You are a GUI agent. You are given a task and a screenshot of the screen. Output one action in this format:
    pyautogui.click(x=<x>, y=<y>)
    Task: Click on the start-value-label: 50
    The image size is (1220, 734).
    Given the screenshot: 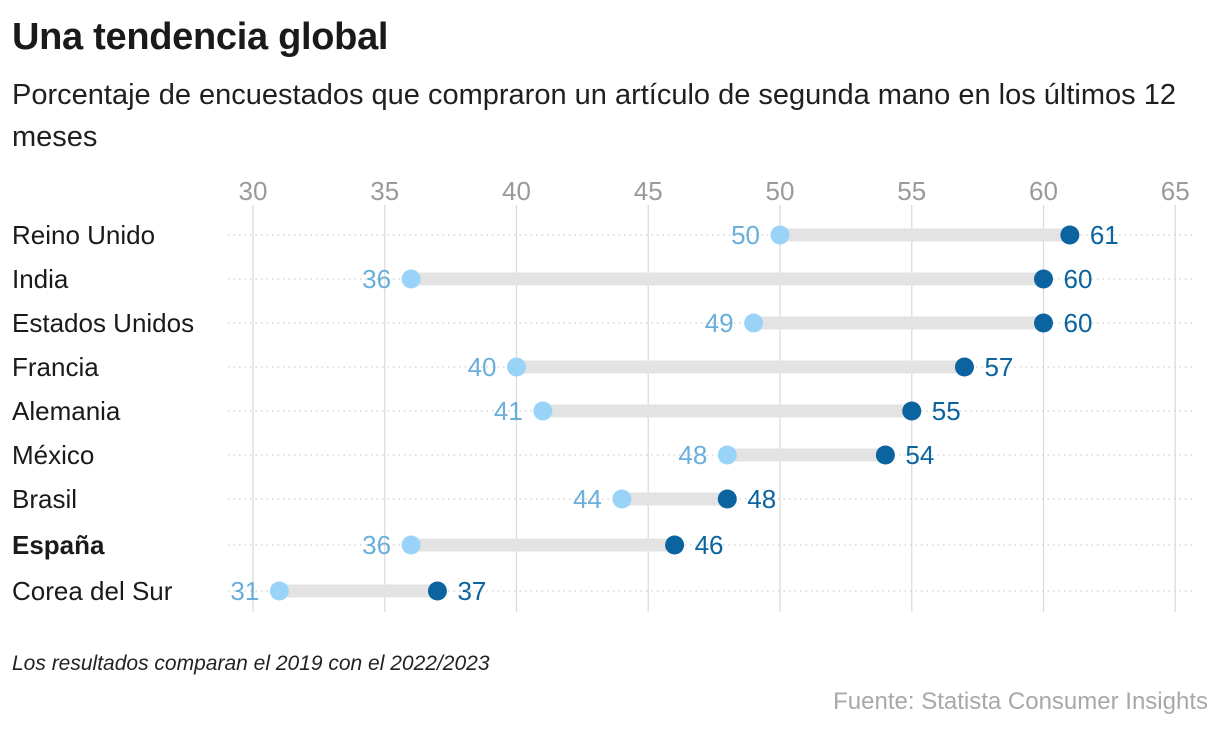 What is the action you would take?
    pyautogui.click(x=745, y=235)
    